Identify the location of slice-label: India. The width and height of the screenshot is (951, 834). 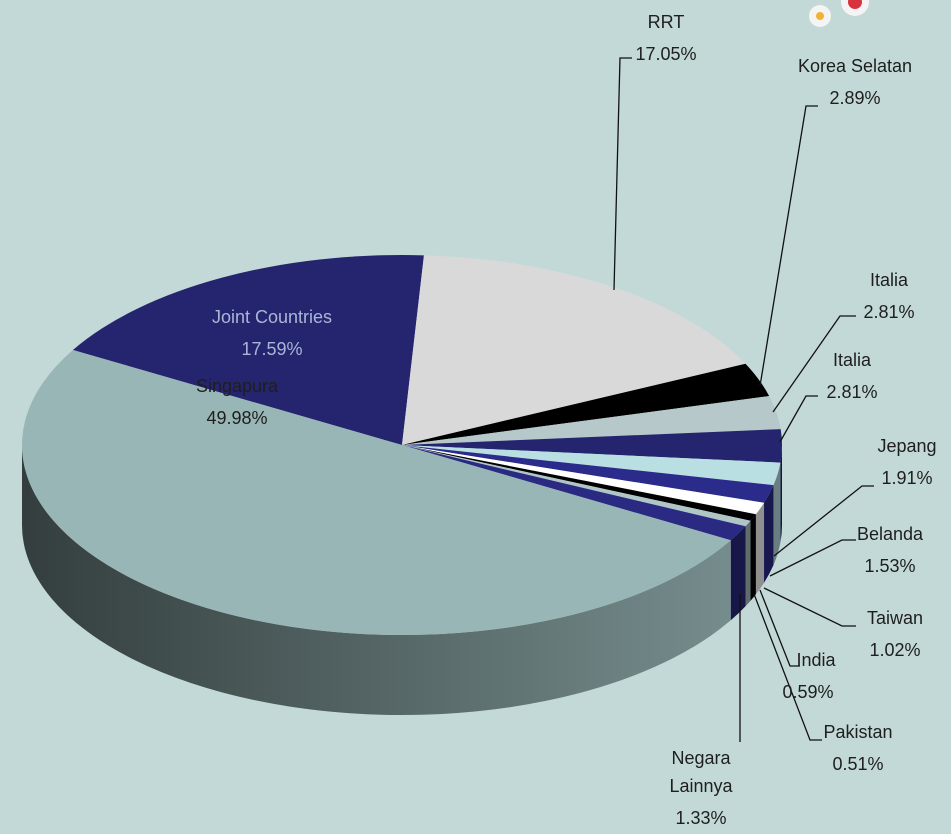
(816, 660).